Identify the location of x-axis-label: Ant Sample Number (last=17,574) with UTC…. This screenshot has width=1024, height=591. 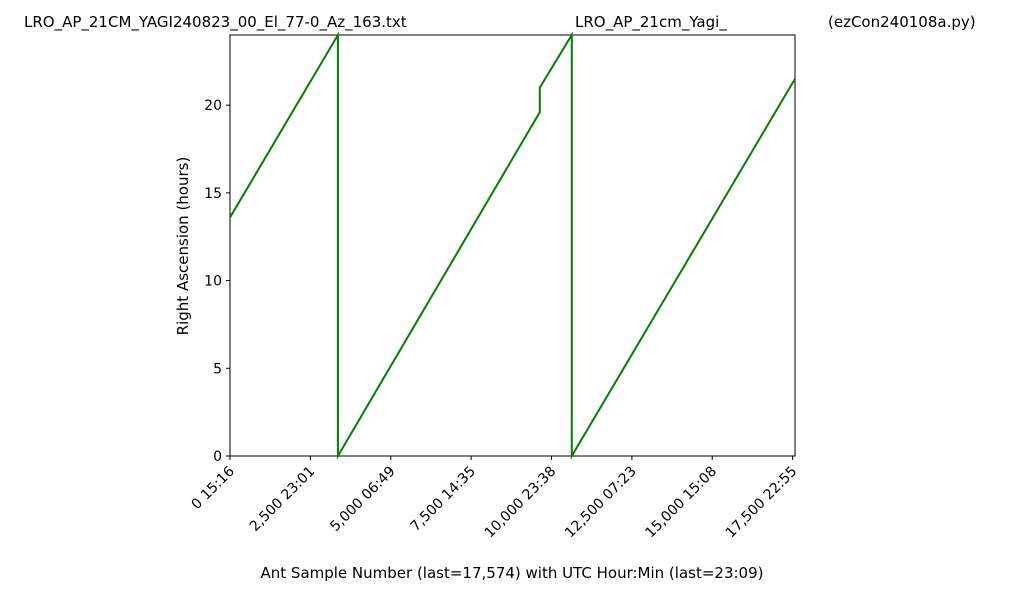
(512, 573).